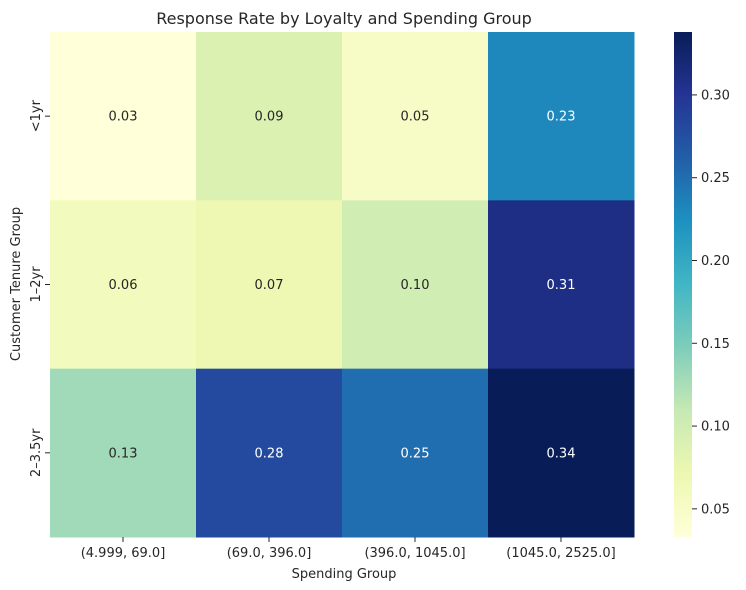 The height and width of the screenshot is (590, 746). I want to click on colorbar-tick-label: 0.25, so click(715, 178).